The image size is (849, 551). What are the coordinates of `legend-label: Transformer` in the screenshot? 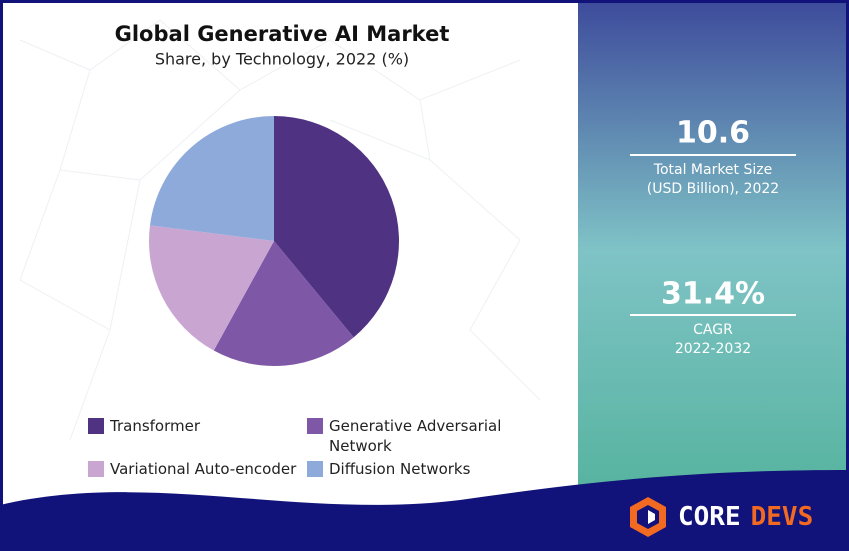 It's located at (155, 426).